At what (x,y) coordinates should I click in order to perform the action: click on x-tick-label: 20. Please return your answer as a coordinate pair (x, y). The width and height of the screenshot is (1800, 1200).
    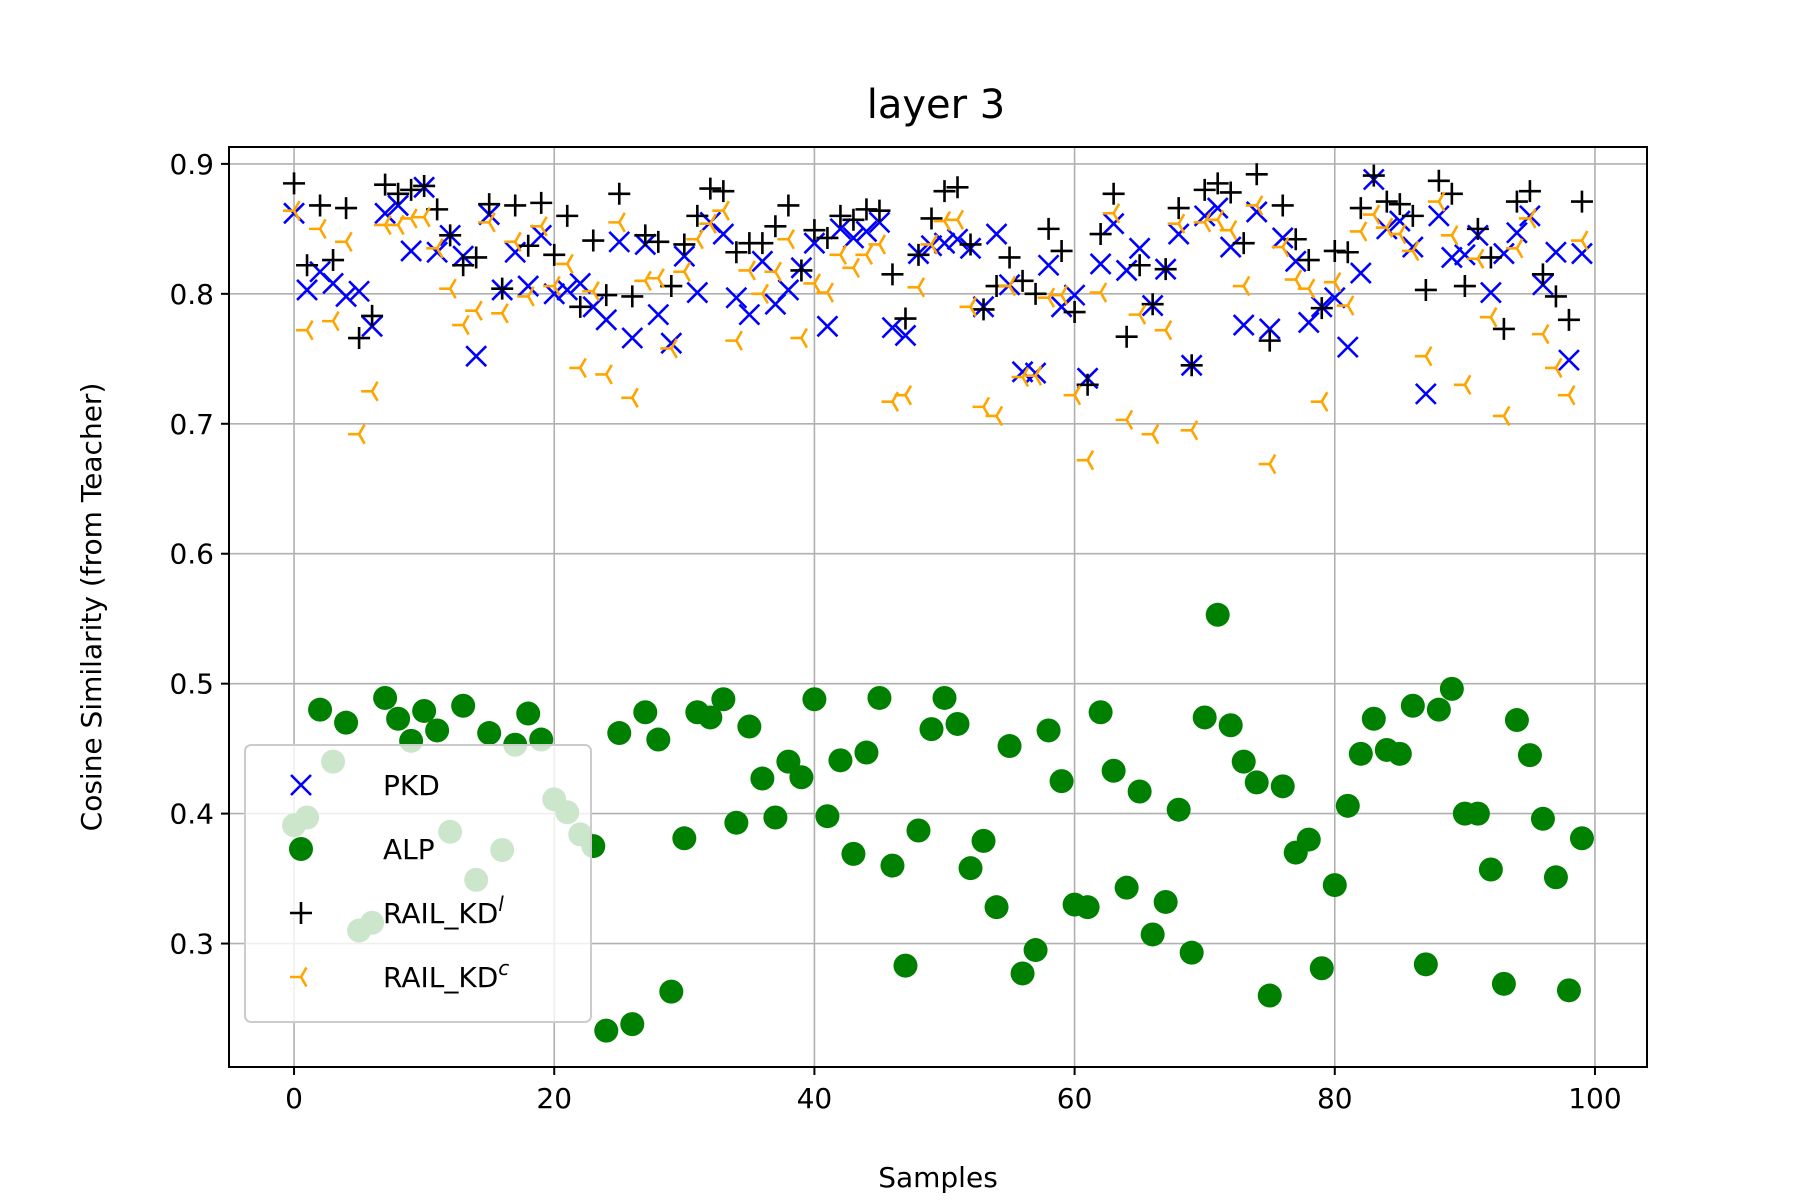
    Looking at the image, I should click on (554, 1098).